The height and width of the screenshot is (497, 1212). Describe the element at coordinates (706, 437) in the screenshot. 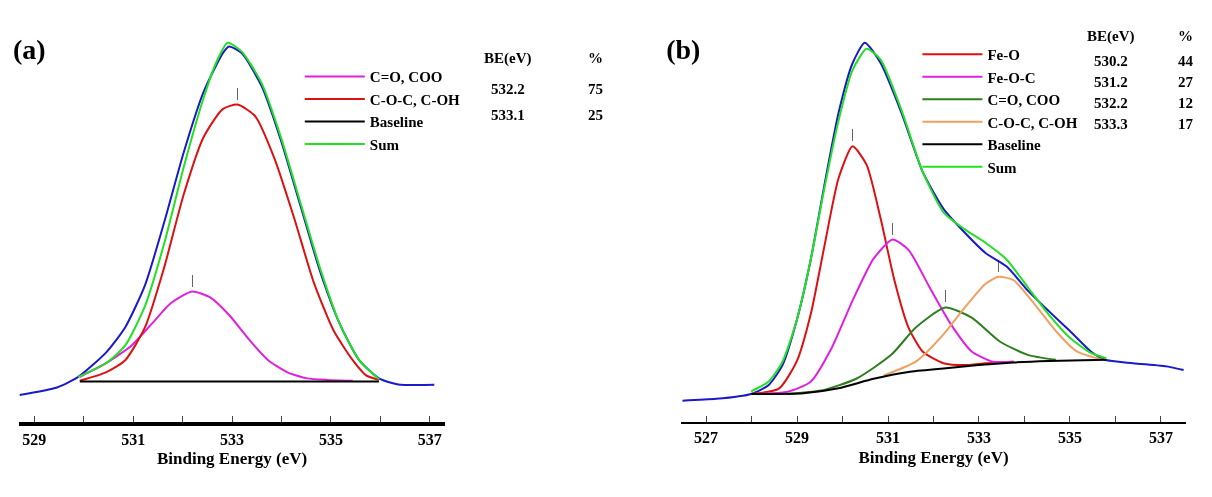

I see `x-tick-label: 527` at that location.